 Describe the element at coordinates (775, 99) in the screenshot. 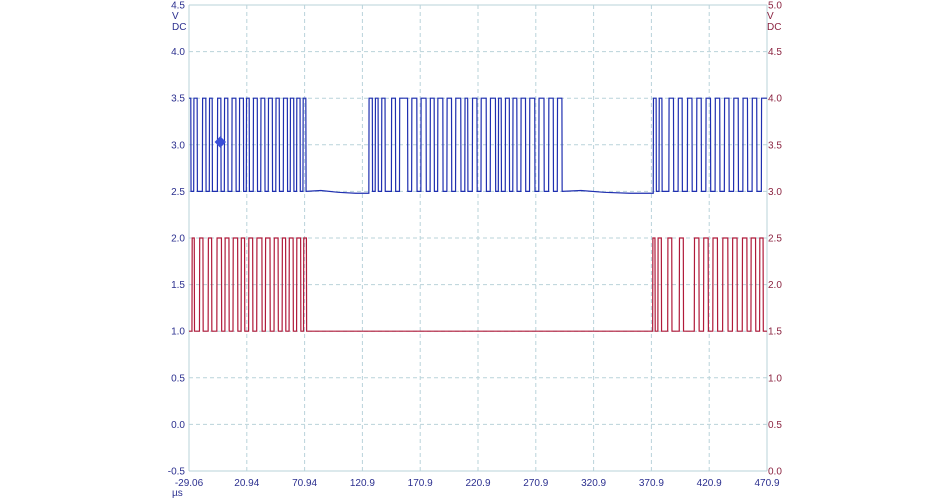

I see `right-axis-tick-label: 4.0` at that location.